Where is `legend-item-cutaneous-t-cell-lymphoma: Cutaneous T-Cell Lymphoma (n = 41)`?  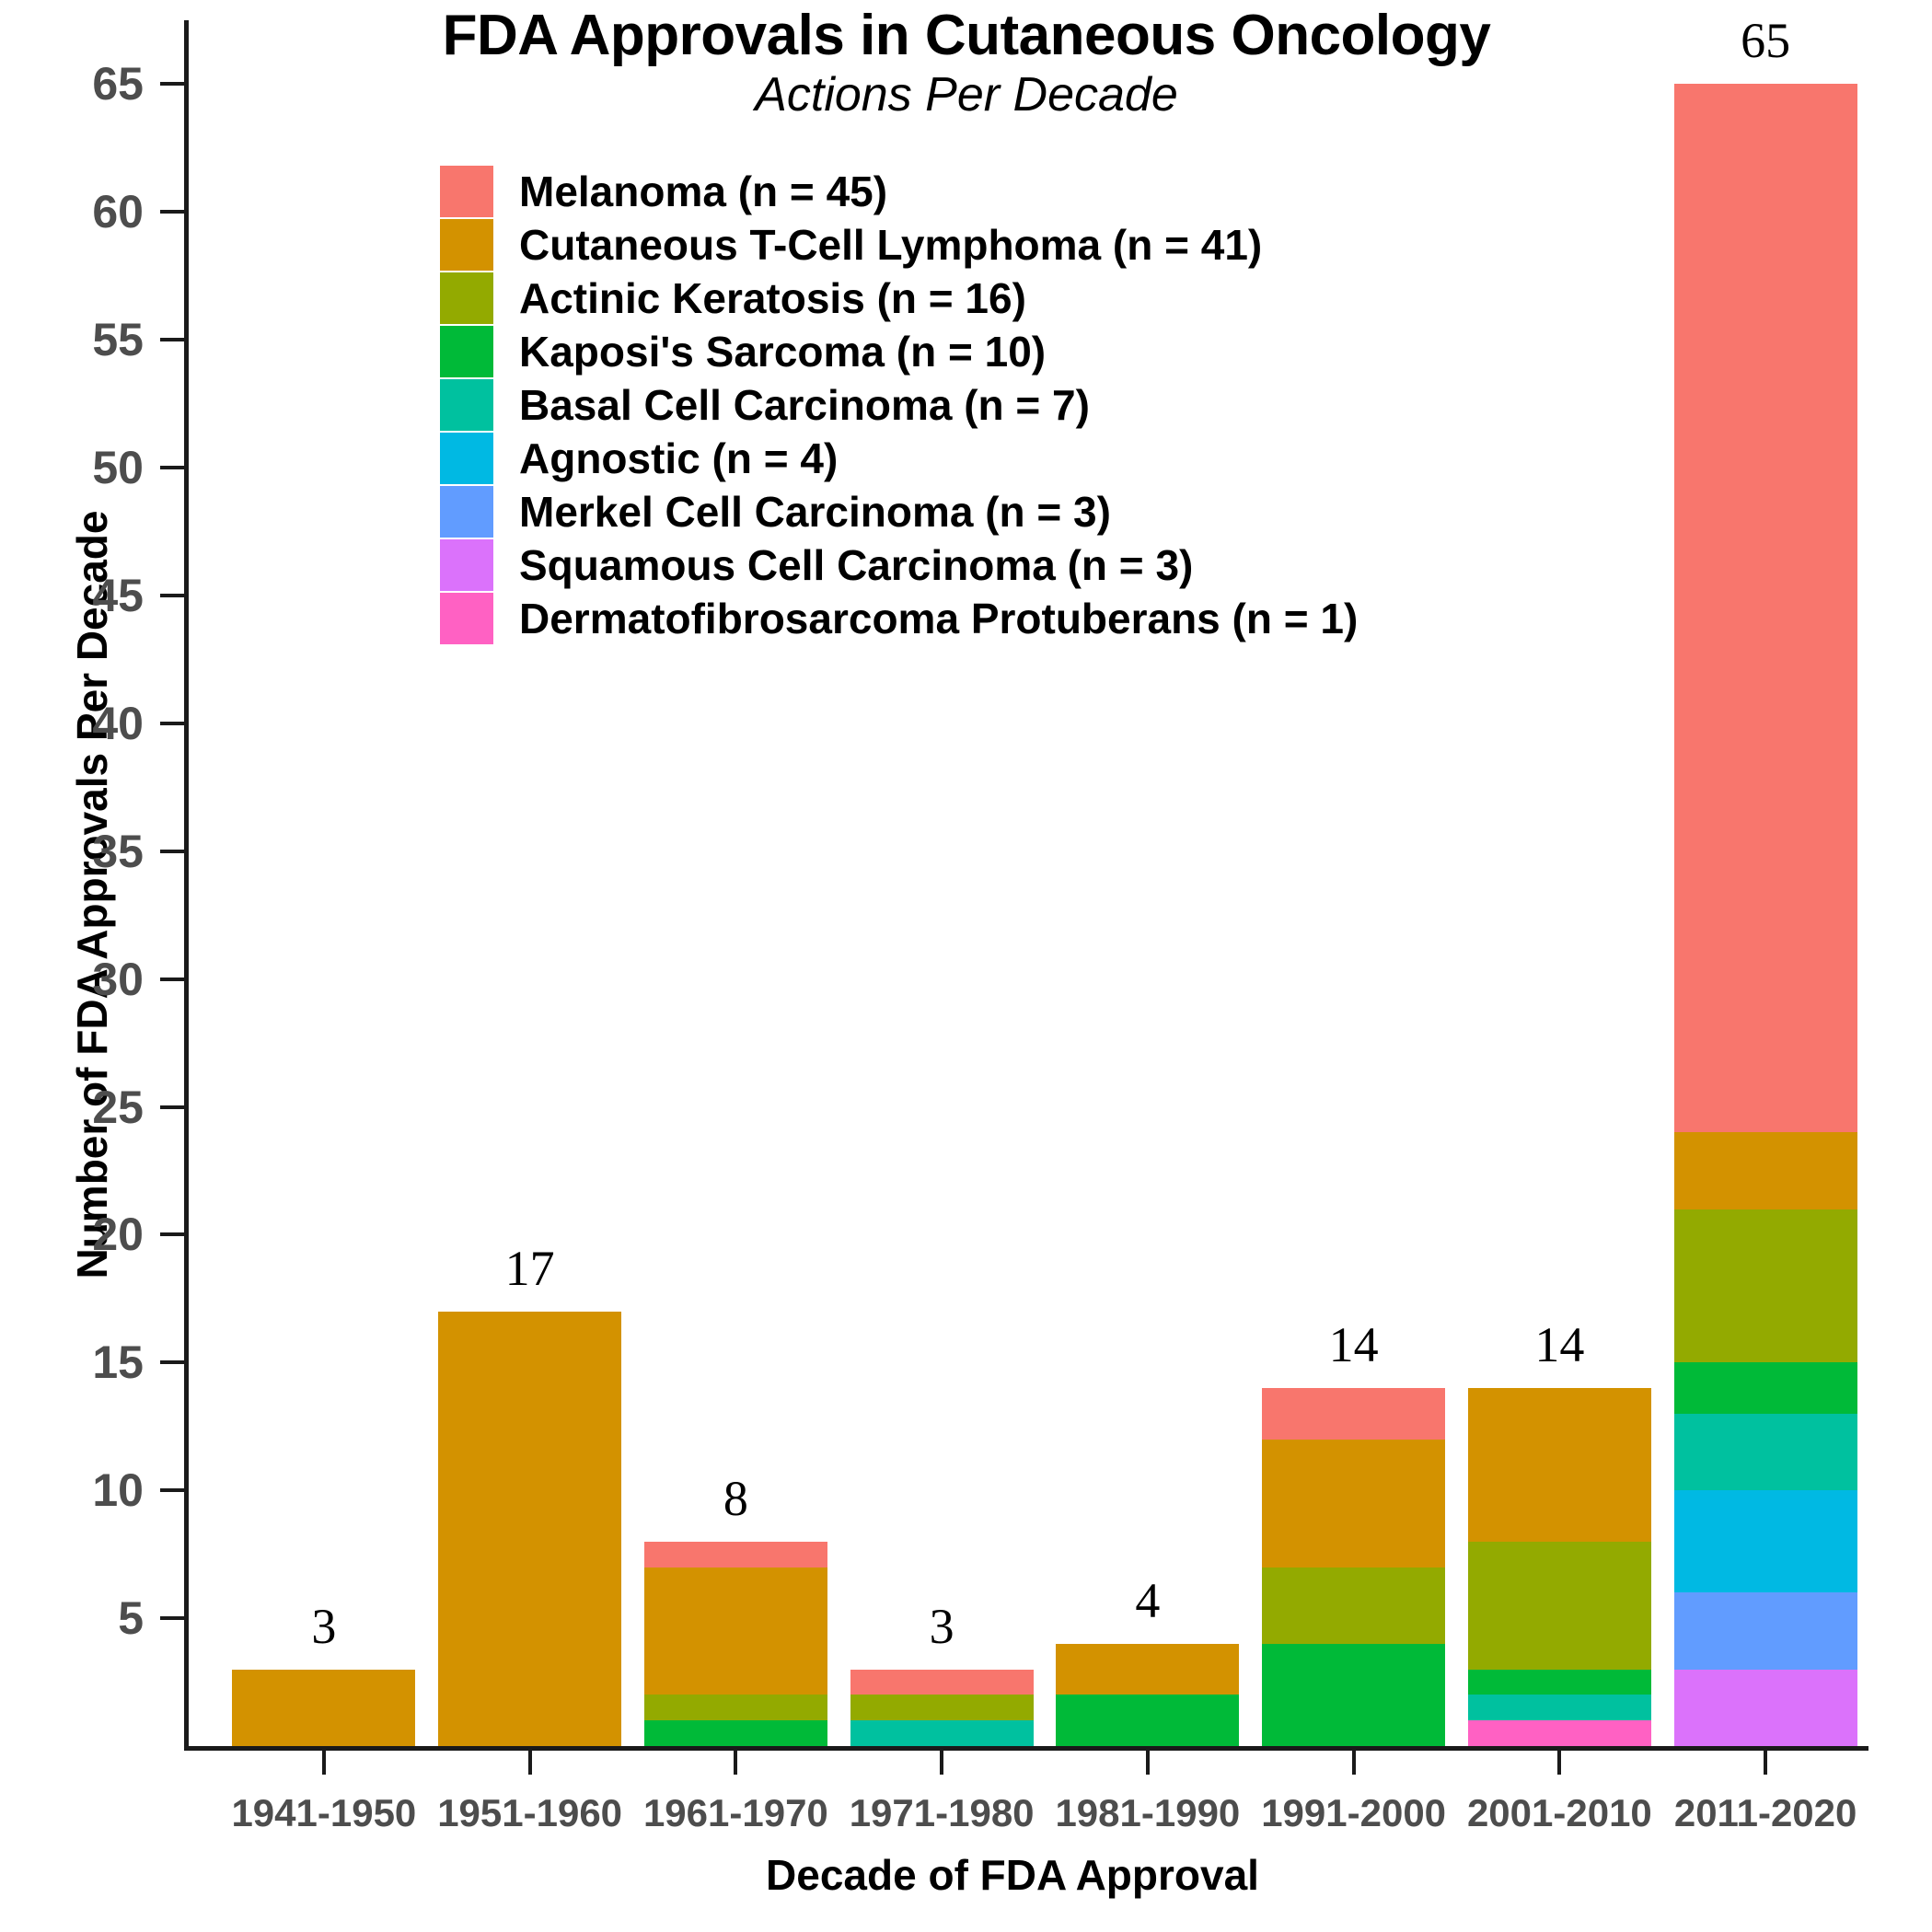 legend-item-cutaneous-t-cell-lymphoma: Cutaneous T-Cell Lymphoma (n = 41) is located at coordinates (899, 245).